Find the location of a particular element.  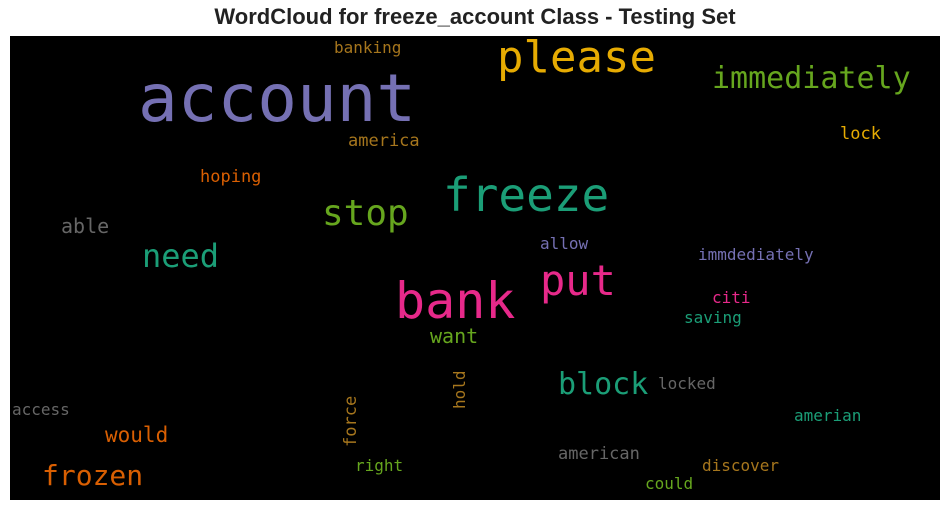

word-would: would is located at coordinates (137, 435).